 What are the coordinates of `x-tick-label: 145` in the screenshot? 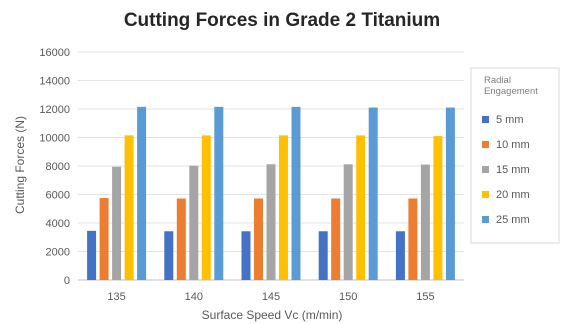 It's located at (271, 297).